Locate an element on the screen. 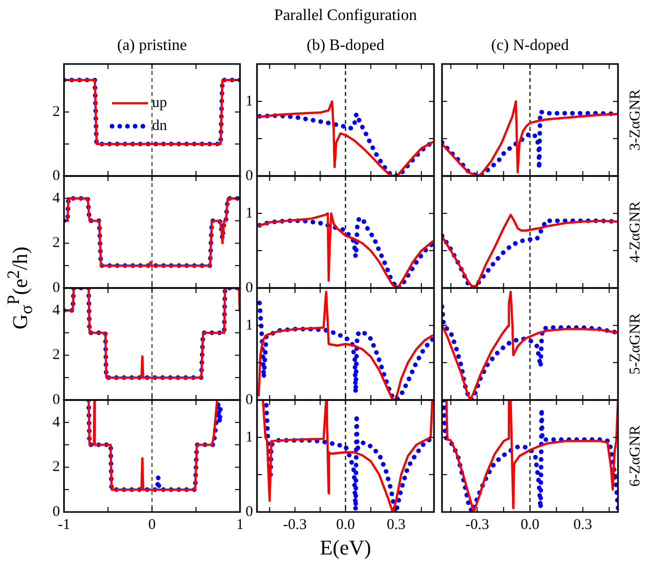 Image resolution: width=646 pixels, height=567 pixels. chart-subtitle: (a) pristine is located at coordinates (152, 46).